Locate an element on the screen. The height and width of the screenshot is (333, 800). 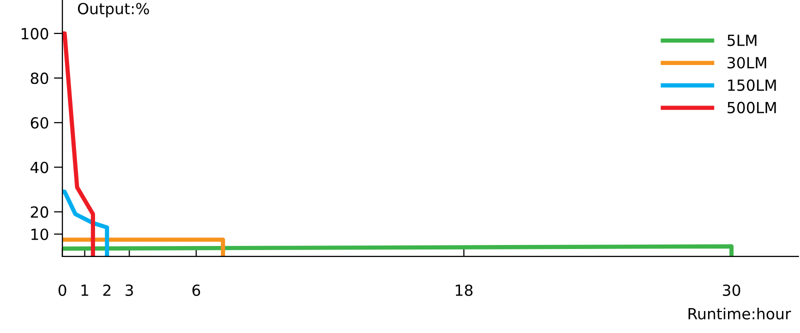
x-tick-label: 1 is located at coordinates (85, 290).